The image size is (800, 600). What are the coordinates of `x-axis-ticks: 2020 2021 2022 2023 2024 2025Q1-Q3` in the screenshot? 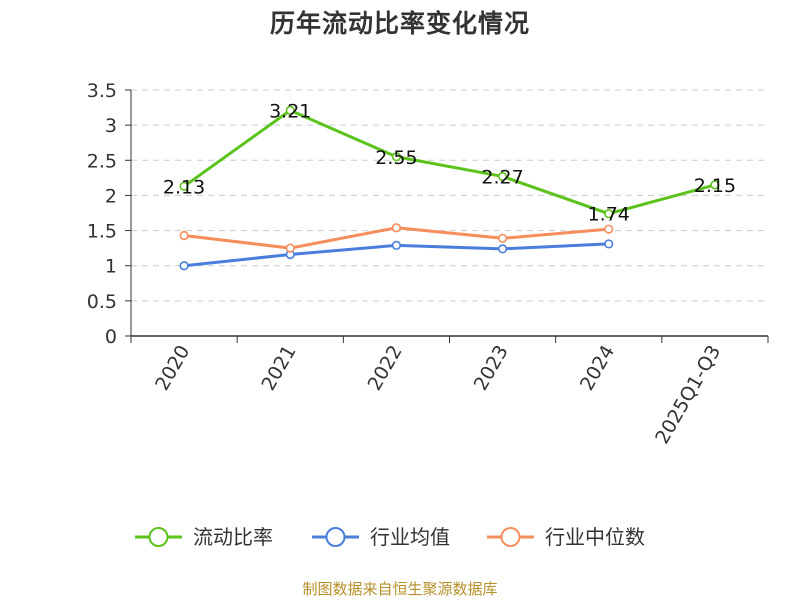 It's located at (438, 395).